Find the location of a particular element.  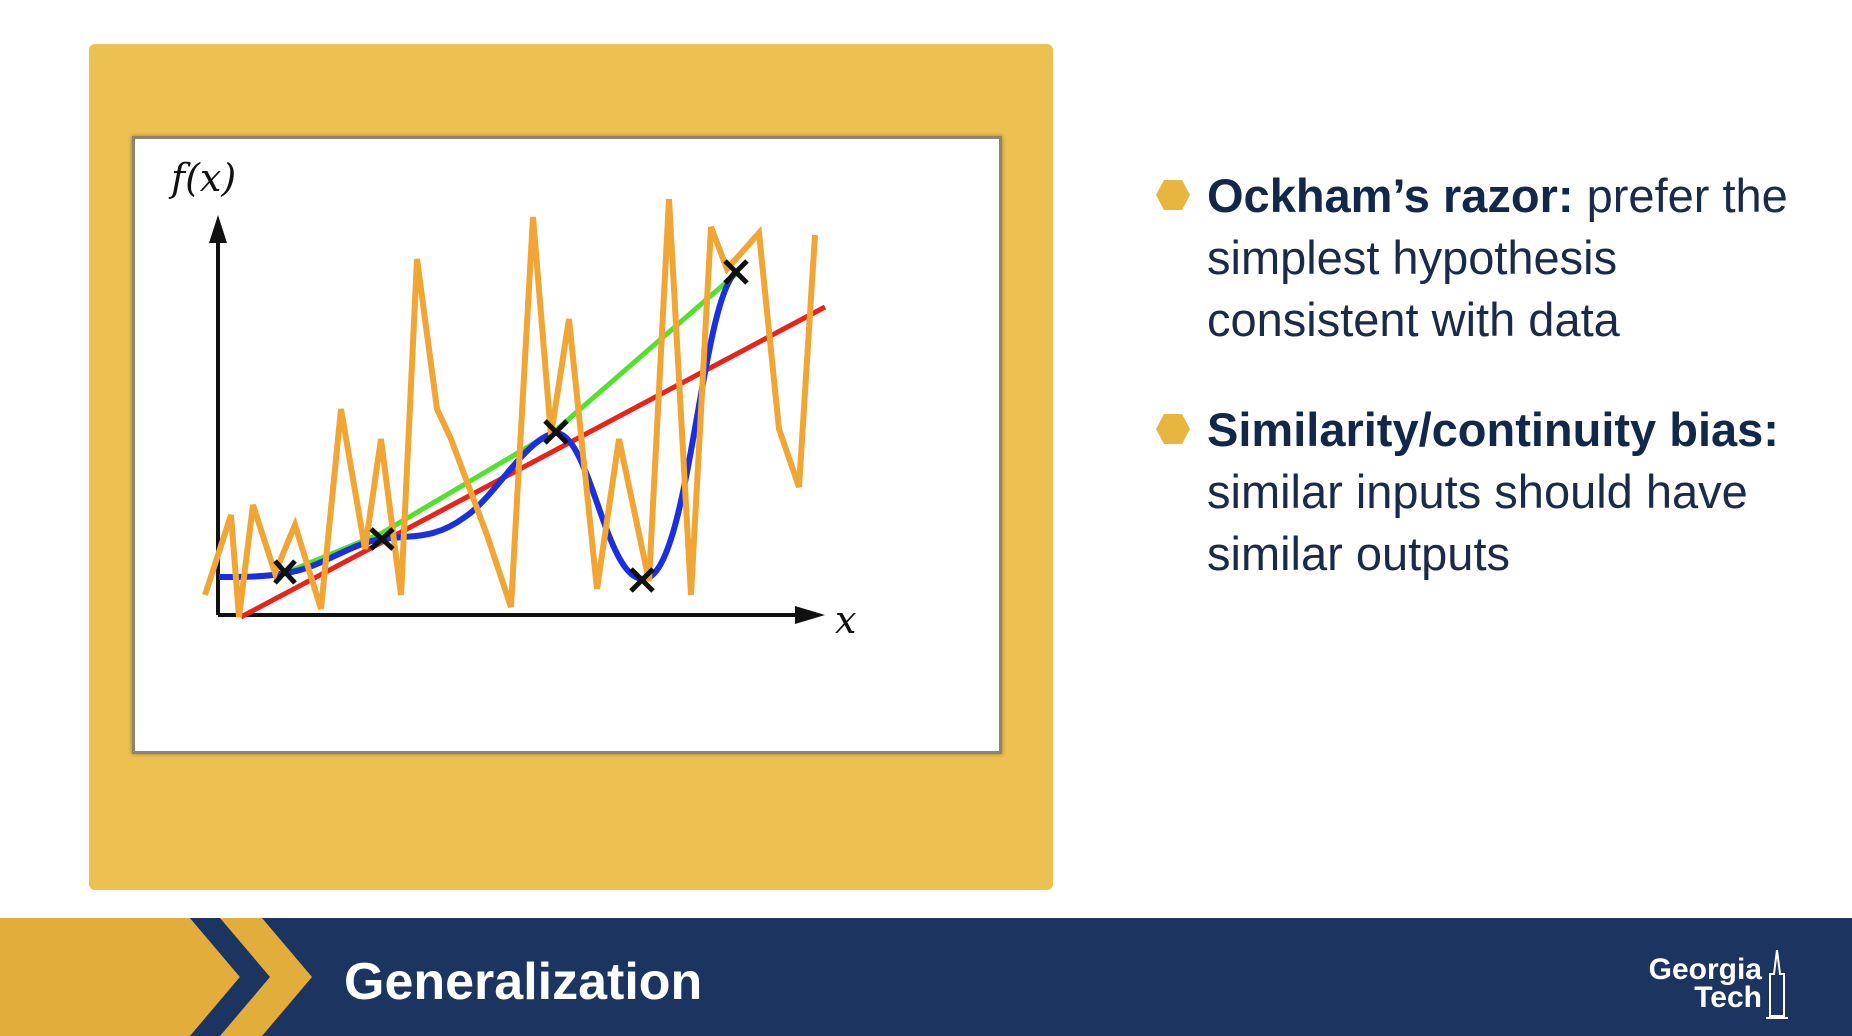

footer-bar: Generalization Georgia Tech is located at coordinates (926, 977).